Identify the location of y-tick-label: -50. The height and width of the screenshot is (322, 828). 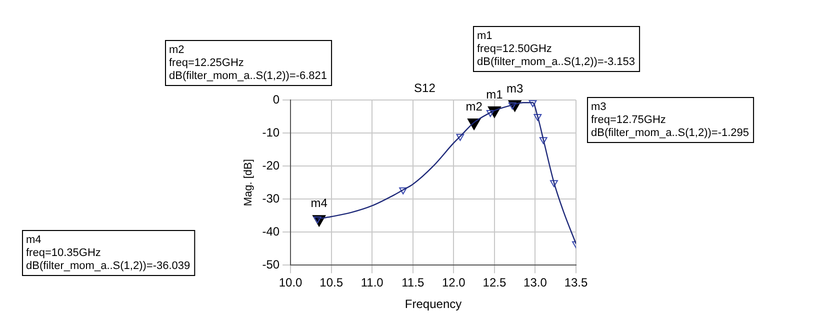
(271, 265).